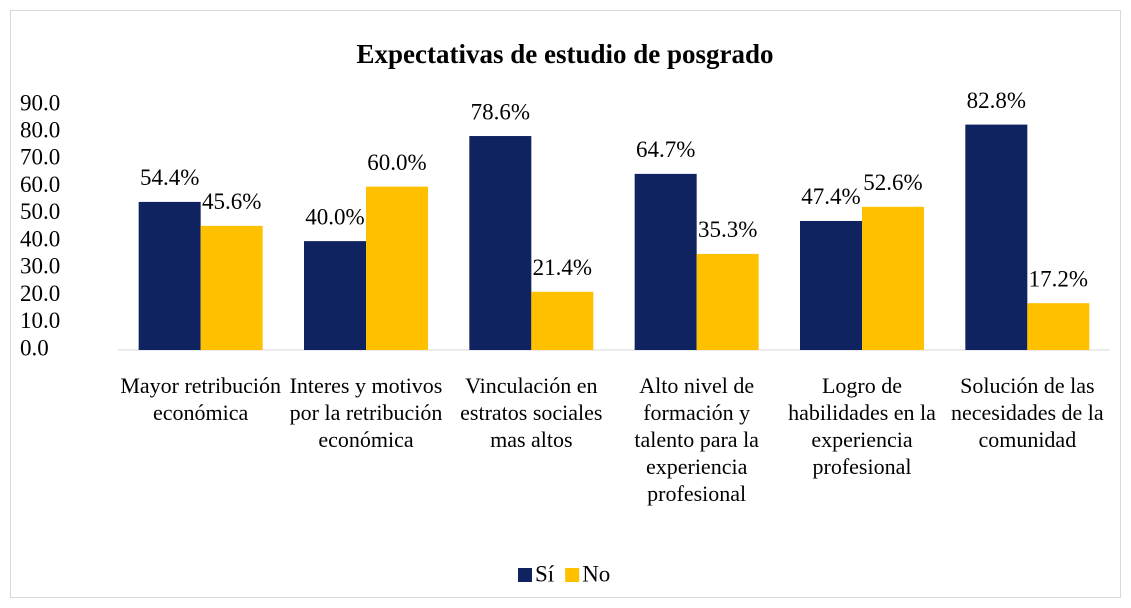 Image resolution: width=1131 pixels, height=608 pixels. Describe the element at coordinates (396, 162) in the screenshot. I see `value-label: 60.0%` at that location.